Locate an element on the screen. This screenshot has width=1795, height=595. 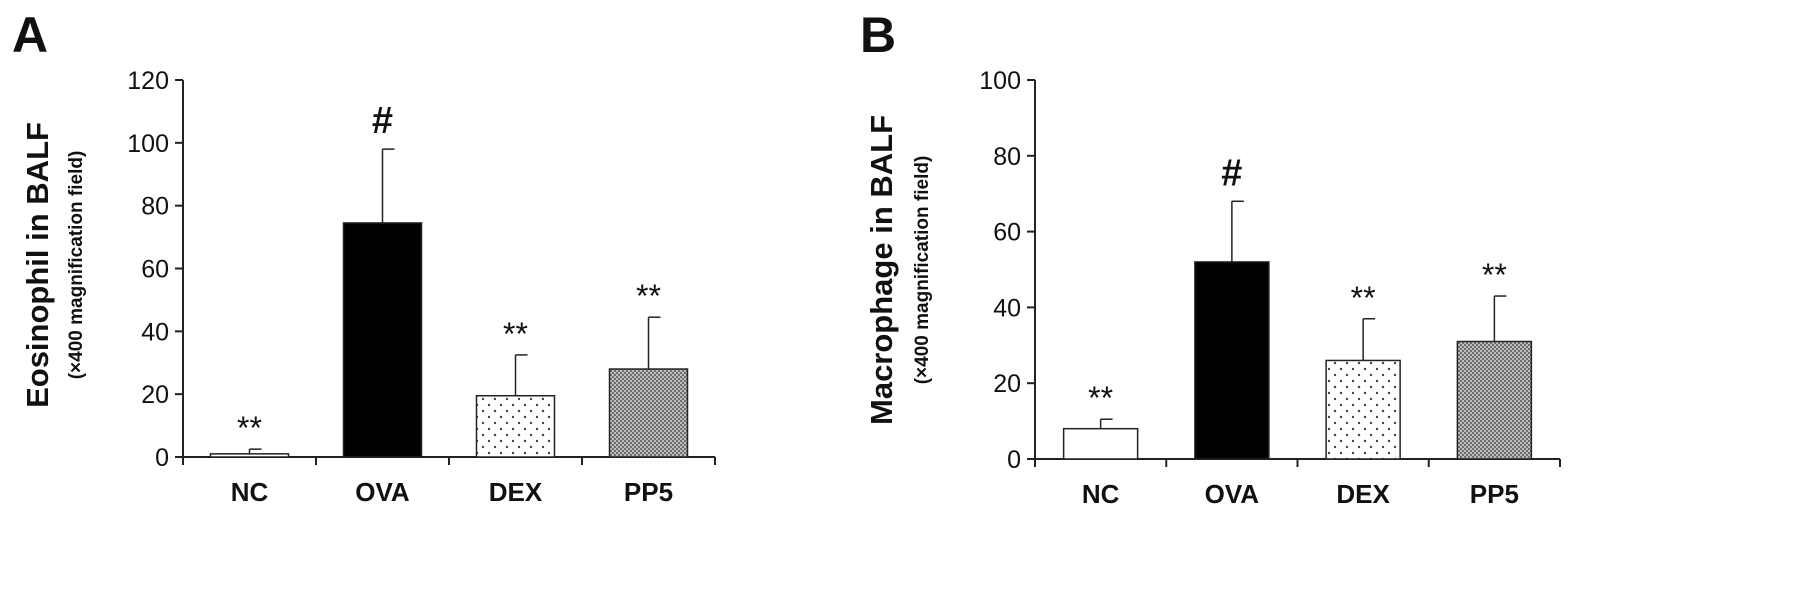
y-axis-label: Eosinophil in BALF is located at coordinates (37, 265).